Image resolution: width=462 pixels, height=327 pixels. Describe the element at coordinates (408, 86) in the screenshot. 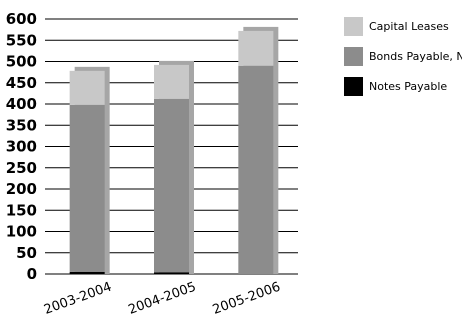

I see `legend-label: Notes Payable` at that location.